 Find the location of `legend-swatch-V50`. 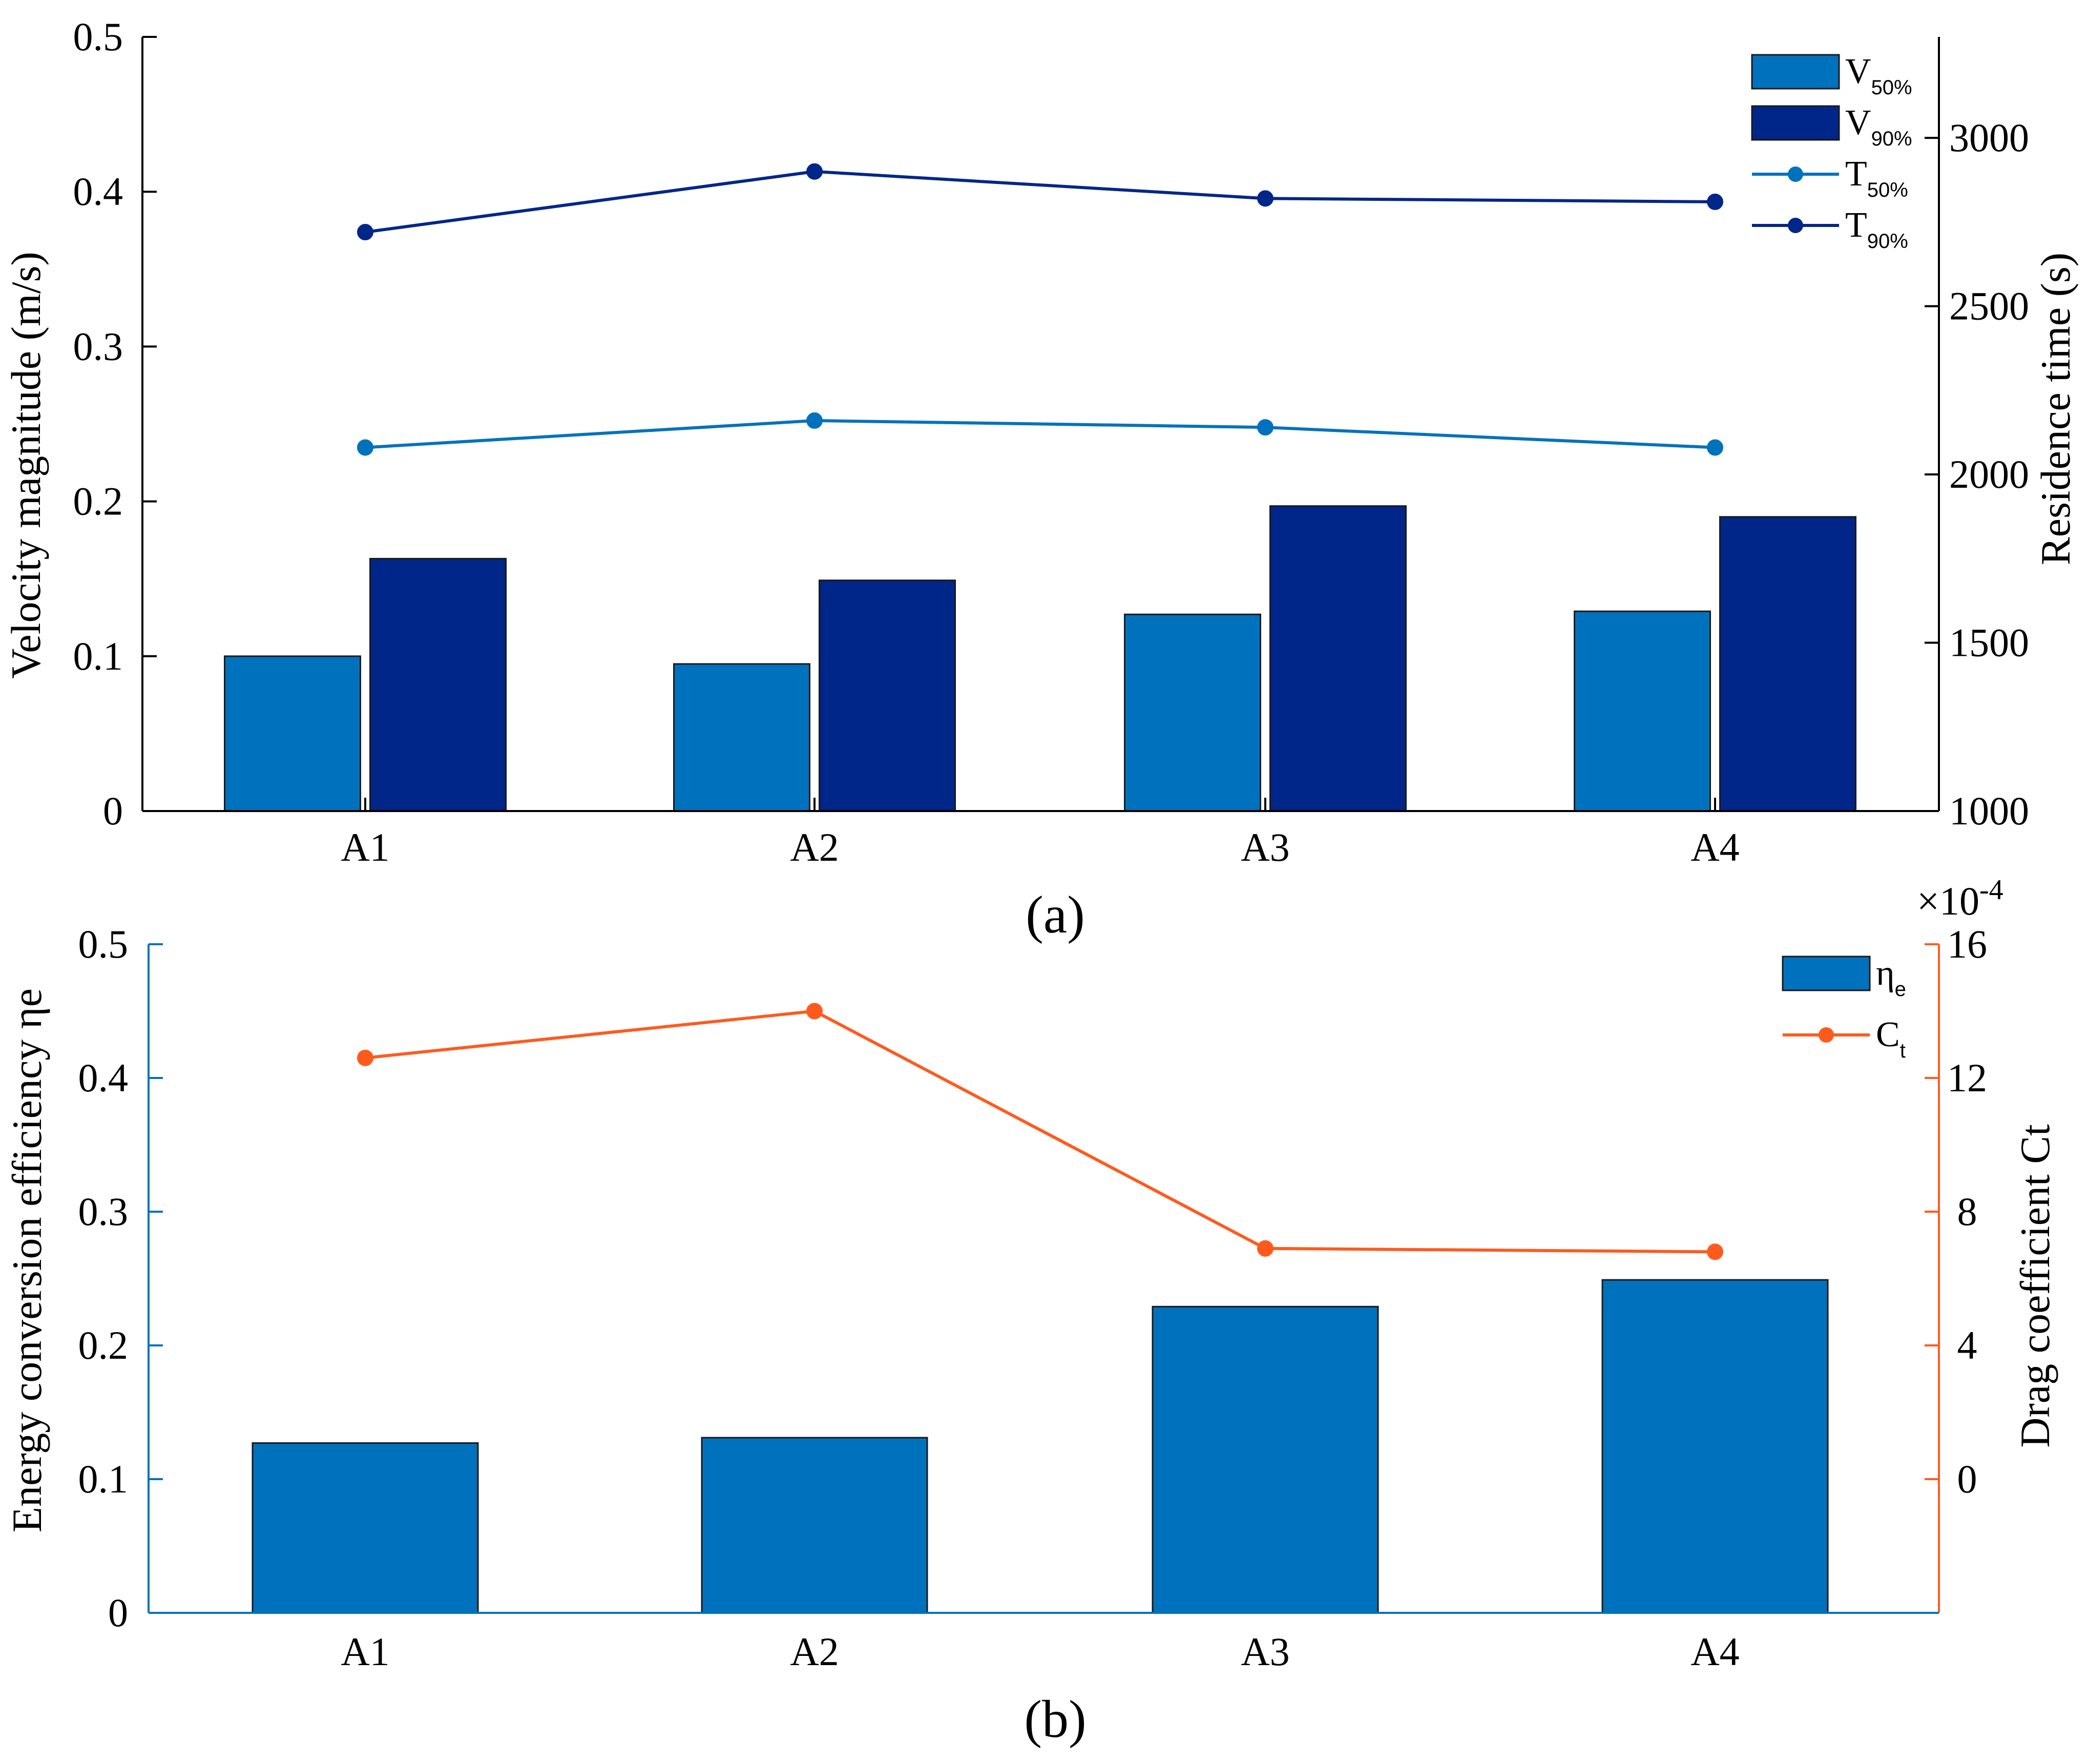

legend-swatch-V50 is located at coordinates (1796, 72).